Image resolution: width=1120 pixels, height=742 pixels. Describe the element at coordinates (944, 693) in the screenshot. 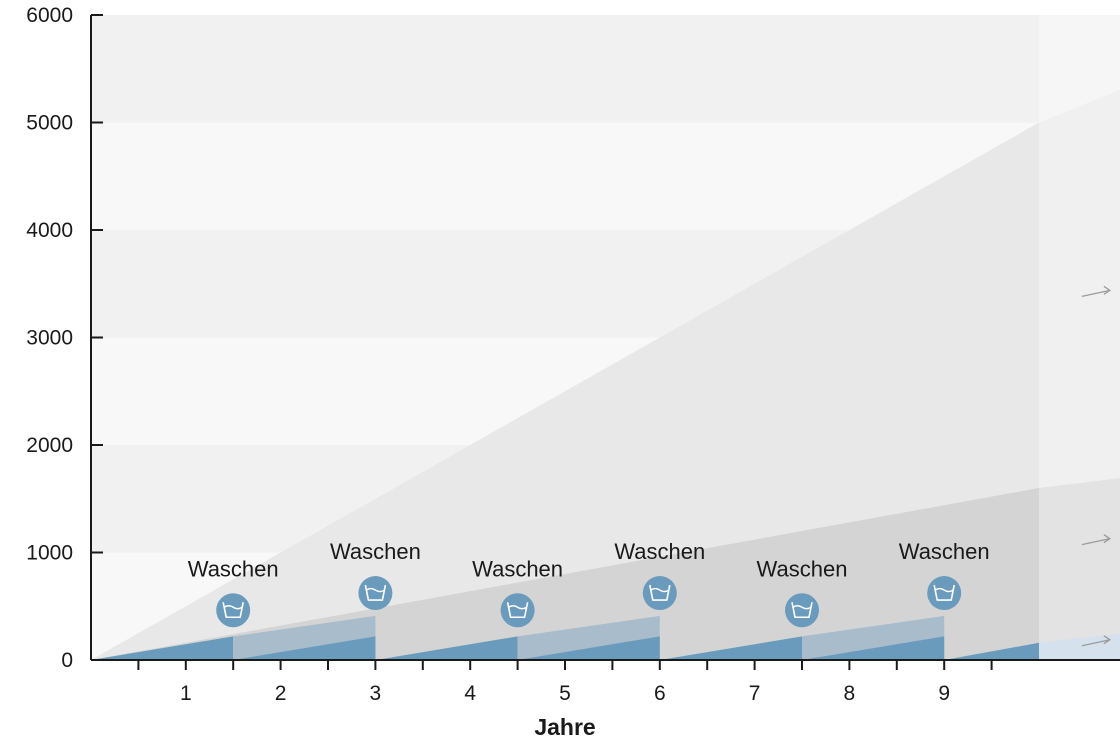

I see `x-tick-label: 9` at that location.